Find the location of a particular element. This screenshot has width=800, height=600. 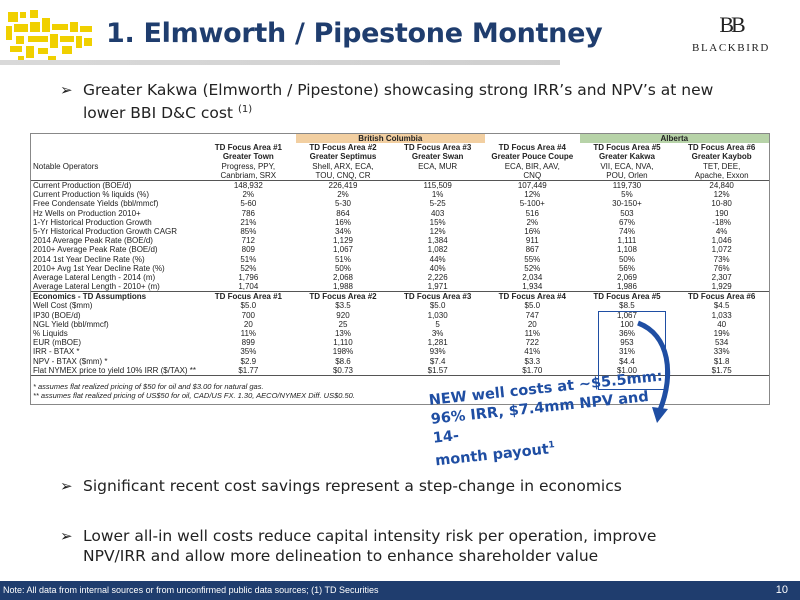

row-label: Well Cost ($mm) is located at coordinates (63, 306).